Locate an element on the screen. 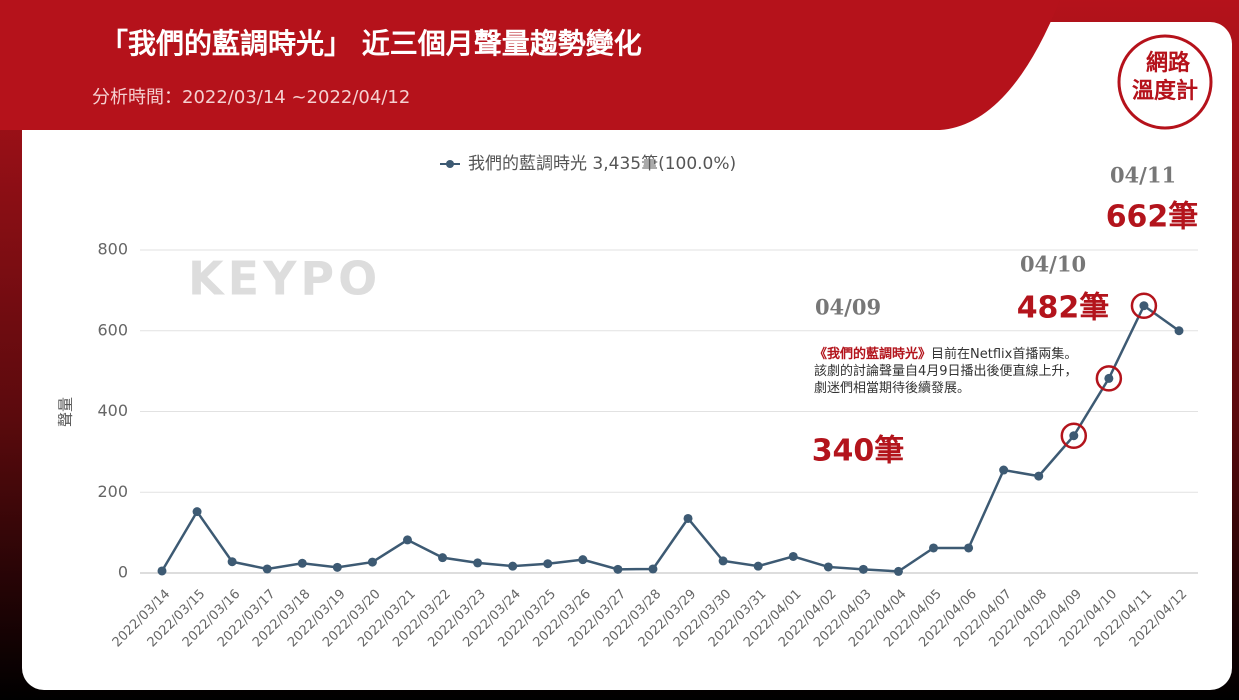 This screenshot has width=1239, height=700. legend-marker is located at coordinates (450, 164).